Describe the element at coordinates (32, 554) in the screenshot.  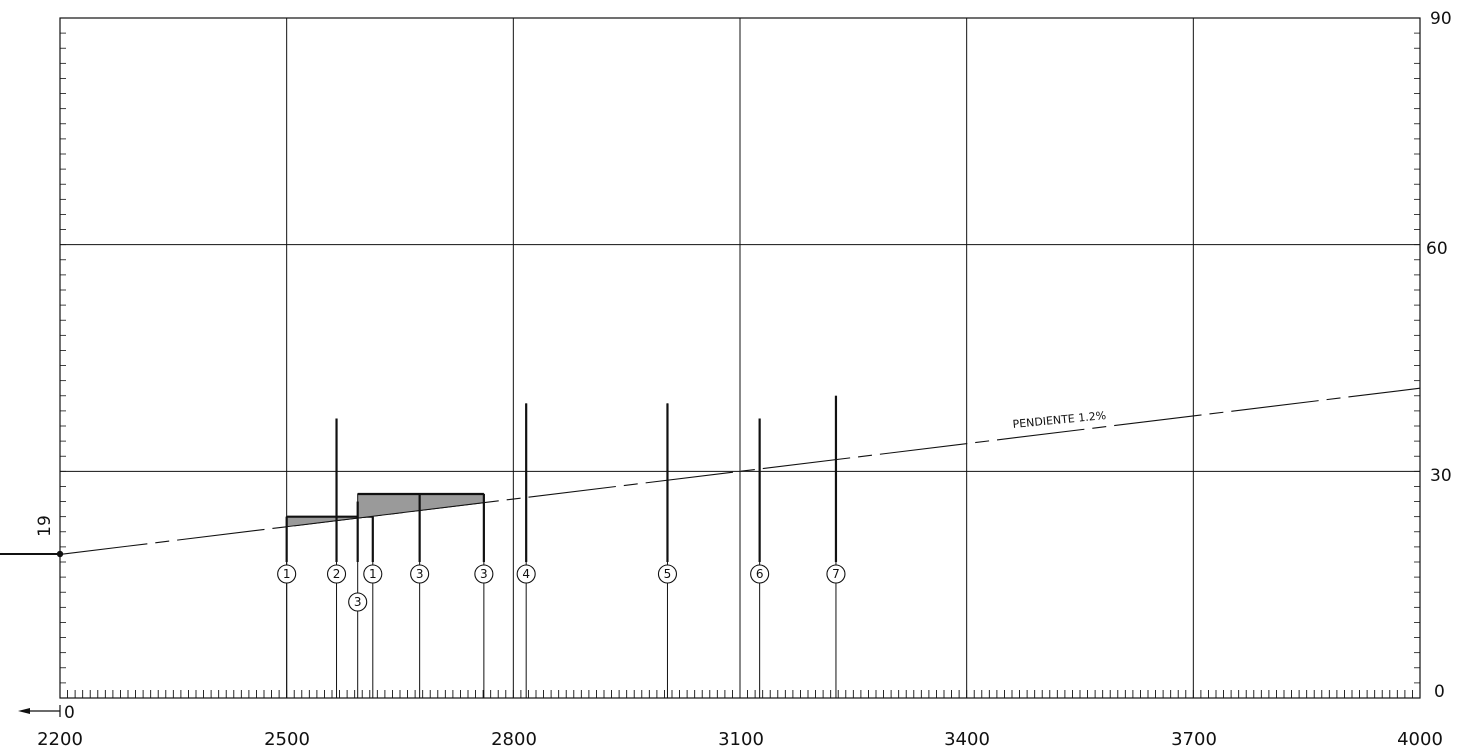
I see `left-level-line` at that location.